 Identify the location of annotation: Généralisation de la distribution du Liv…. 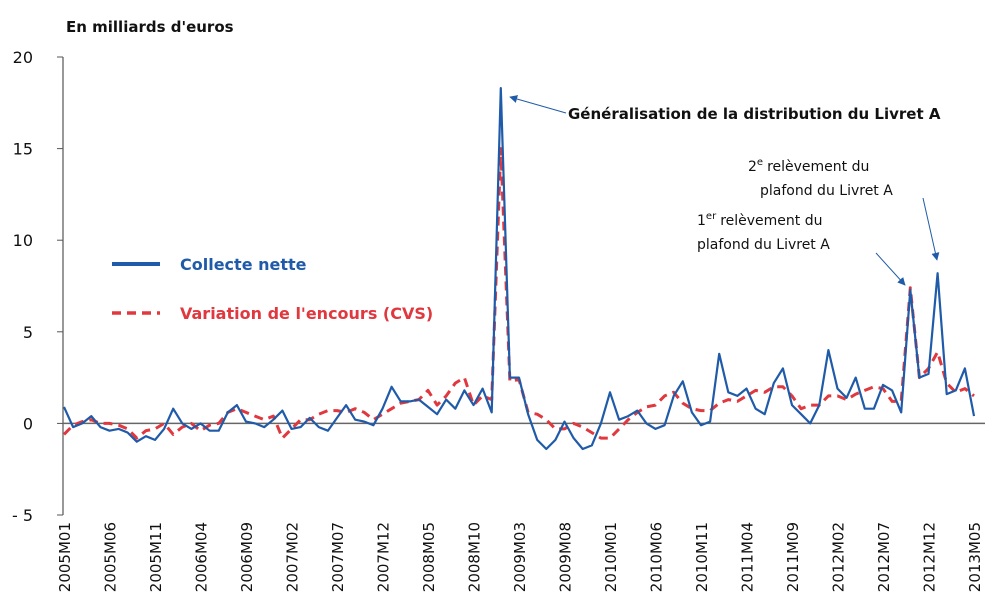
(754, 114).